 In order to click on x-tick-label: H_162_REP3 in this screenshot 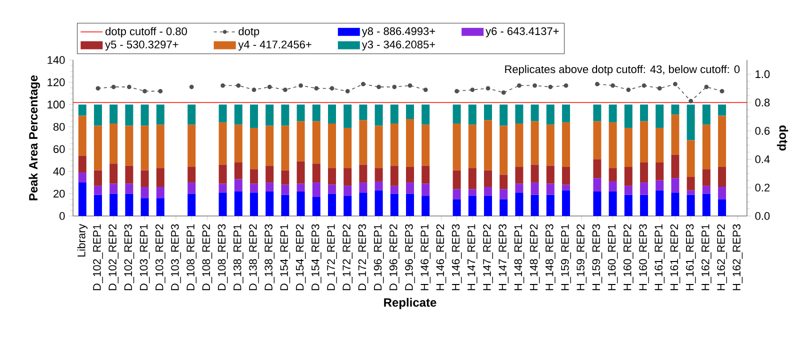, I will do `click(737, 257)`.